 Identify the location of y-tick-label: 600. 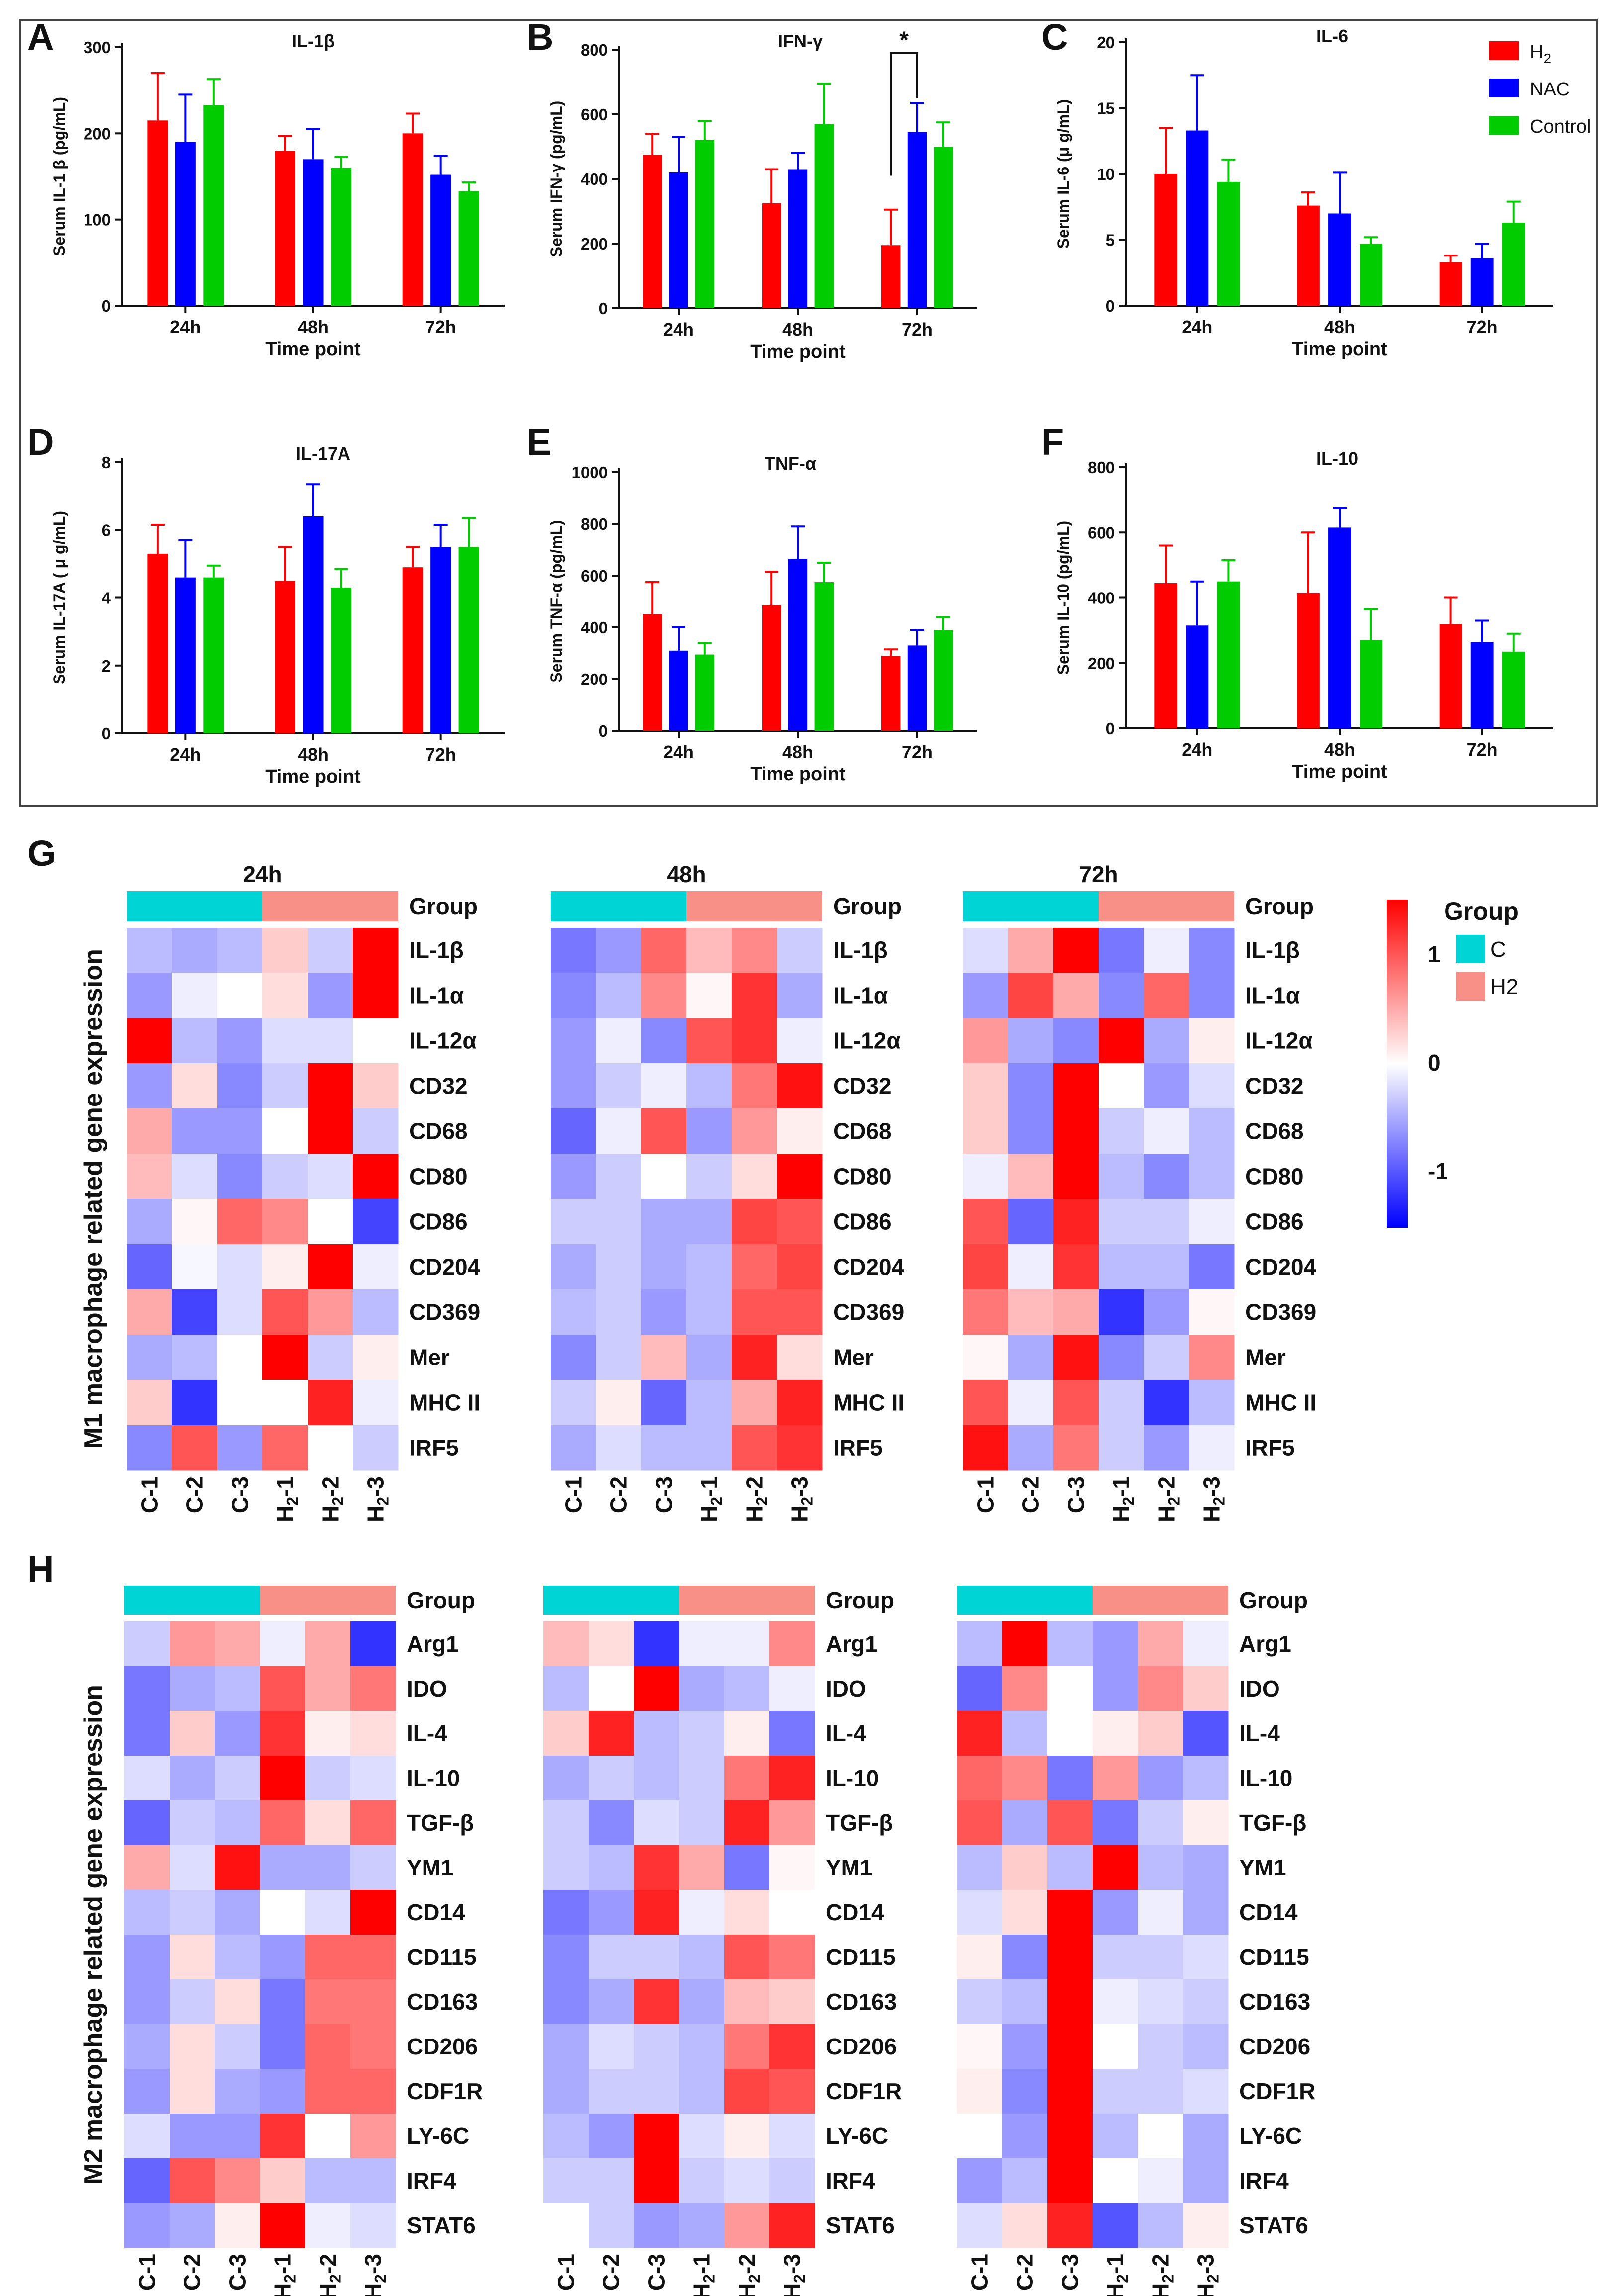
(594, 576).